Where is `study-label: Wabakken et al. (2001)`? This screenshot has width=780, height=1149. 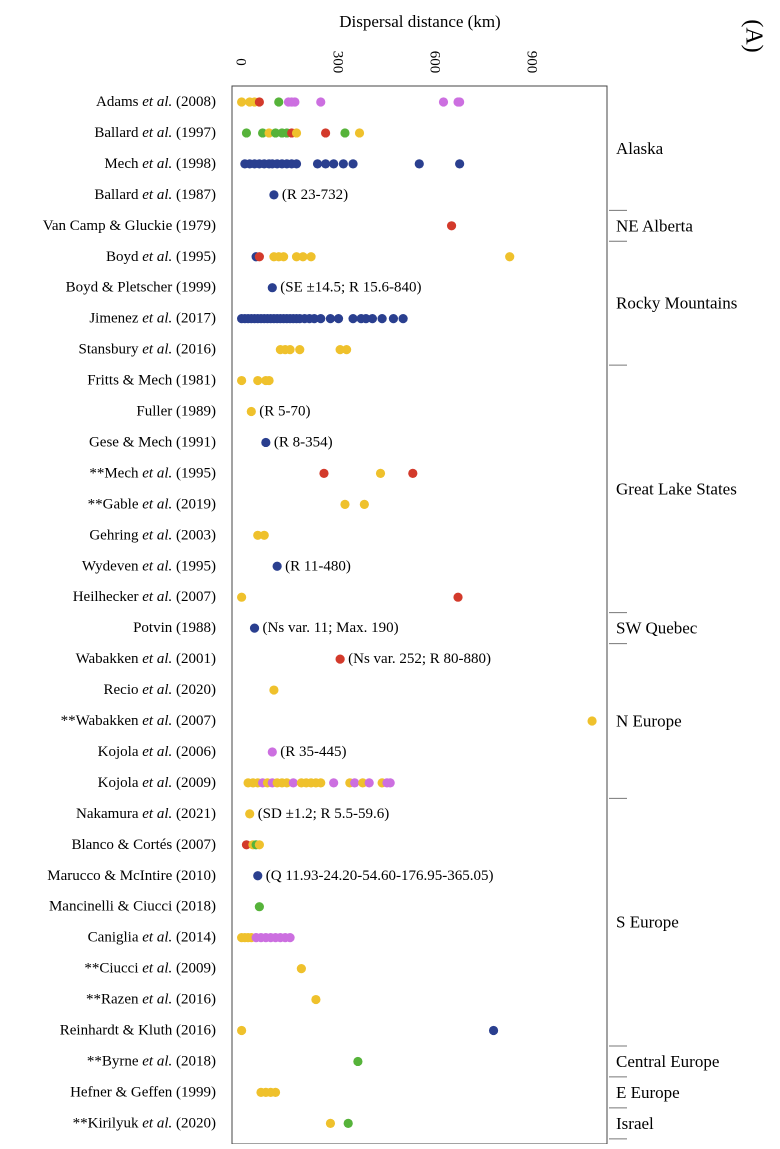 study-label: Wabakken et al. (2001) is located at coordinates (146, 659).